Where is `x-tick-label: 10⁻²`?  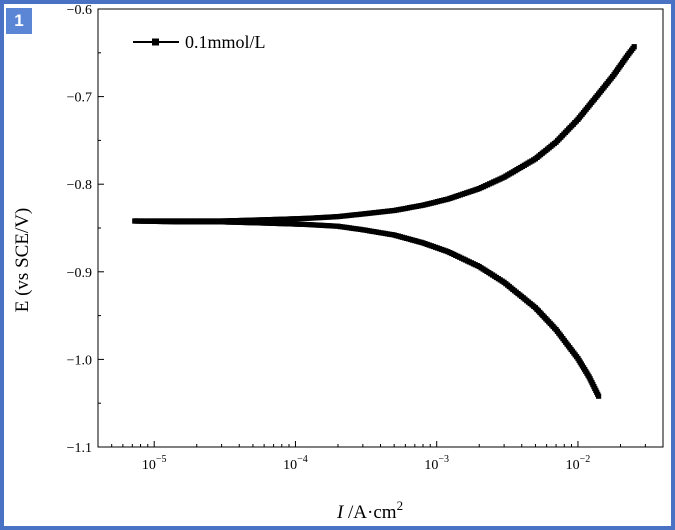 x-tick-label: 10⁻² is located at coordinates (578, 463).